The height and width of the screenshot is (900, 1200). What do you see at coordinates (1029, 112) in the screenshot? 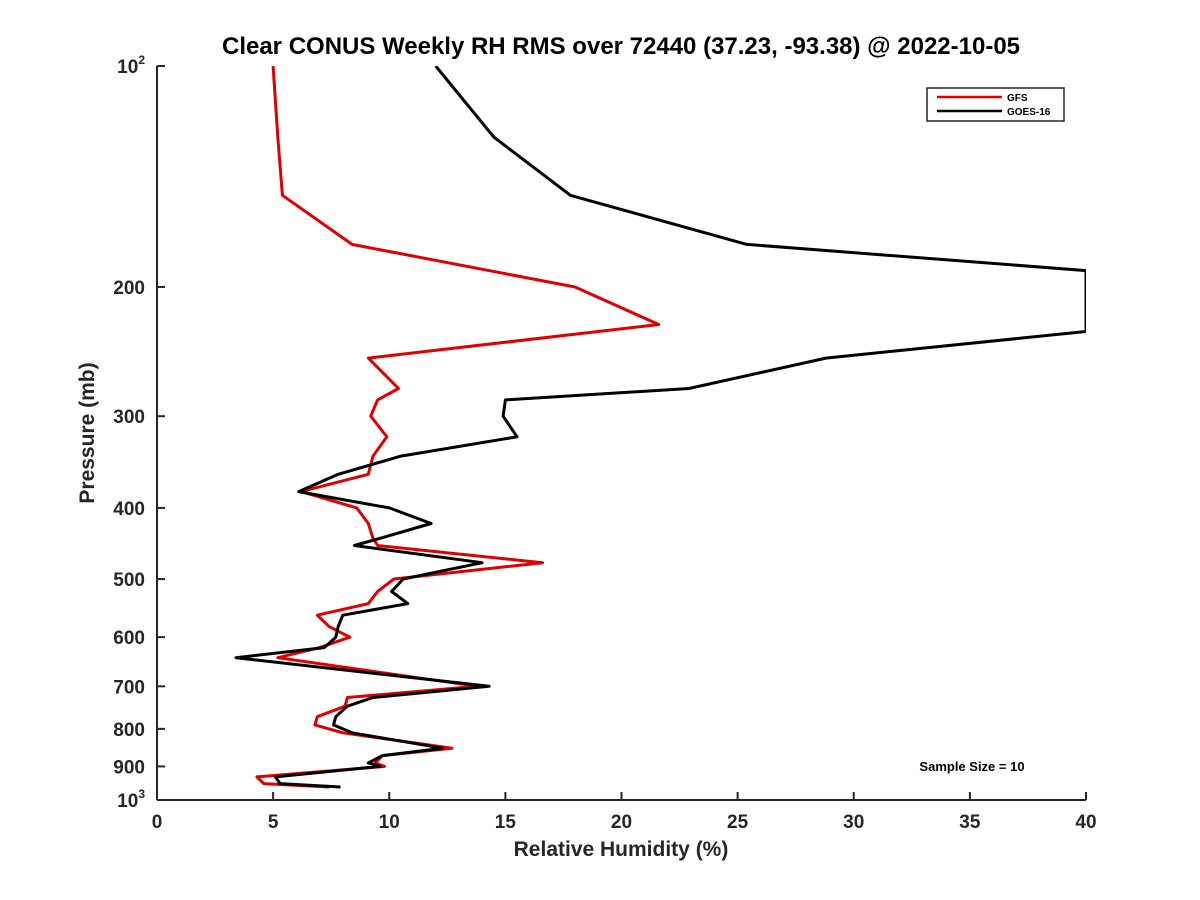
I see `legend-entry: GOES-16` at bounding box center [1029, 112].